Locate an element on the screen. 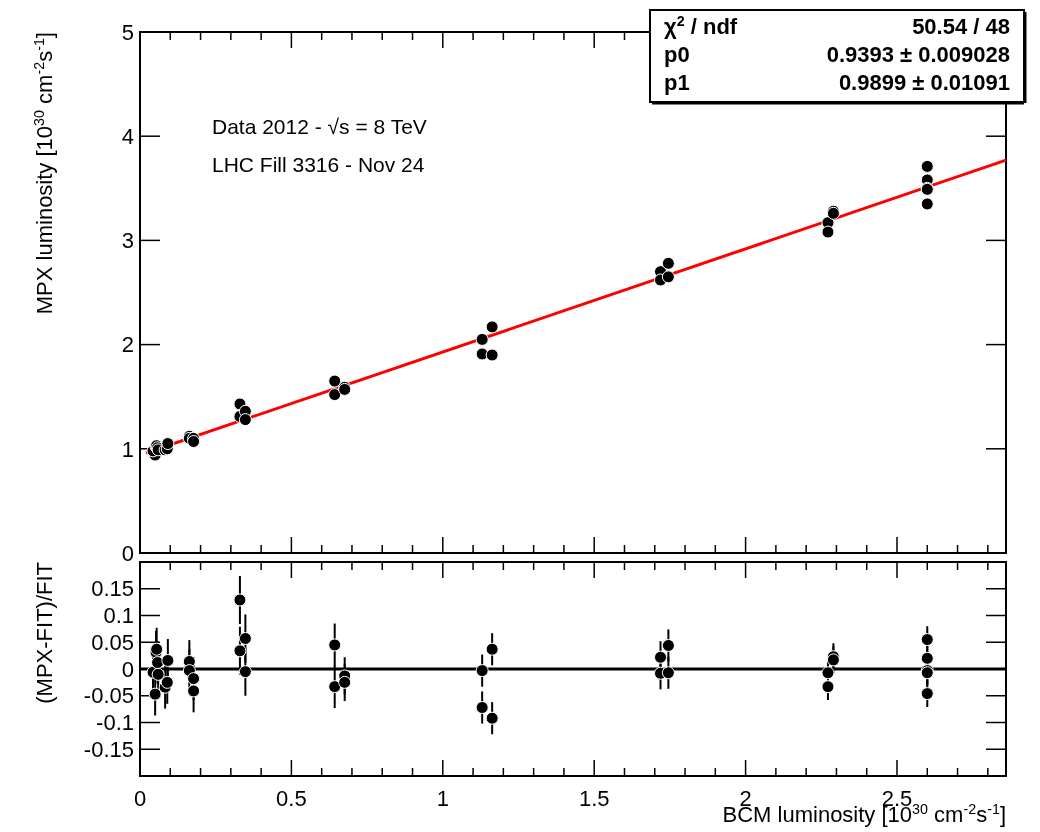 This screenshot has width=1040, height=832. y-tick-label: 5 is located at coordinates (127, 32).